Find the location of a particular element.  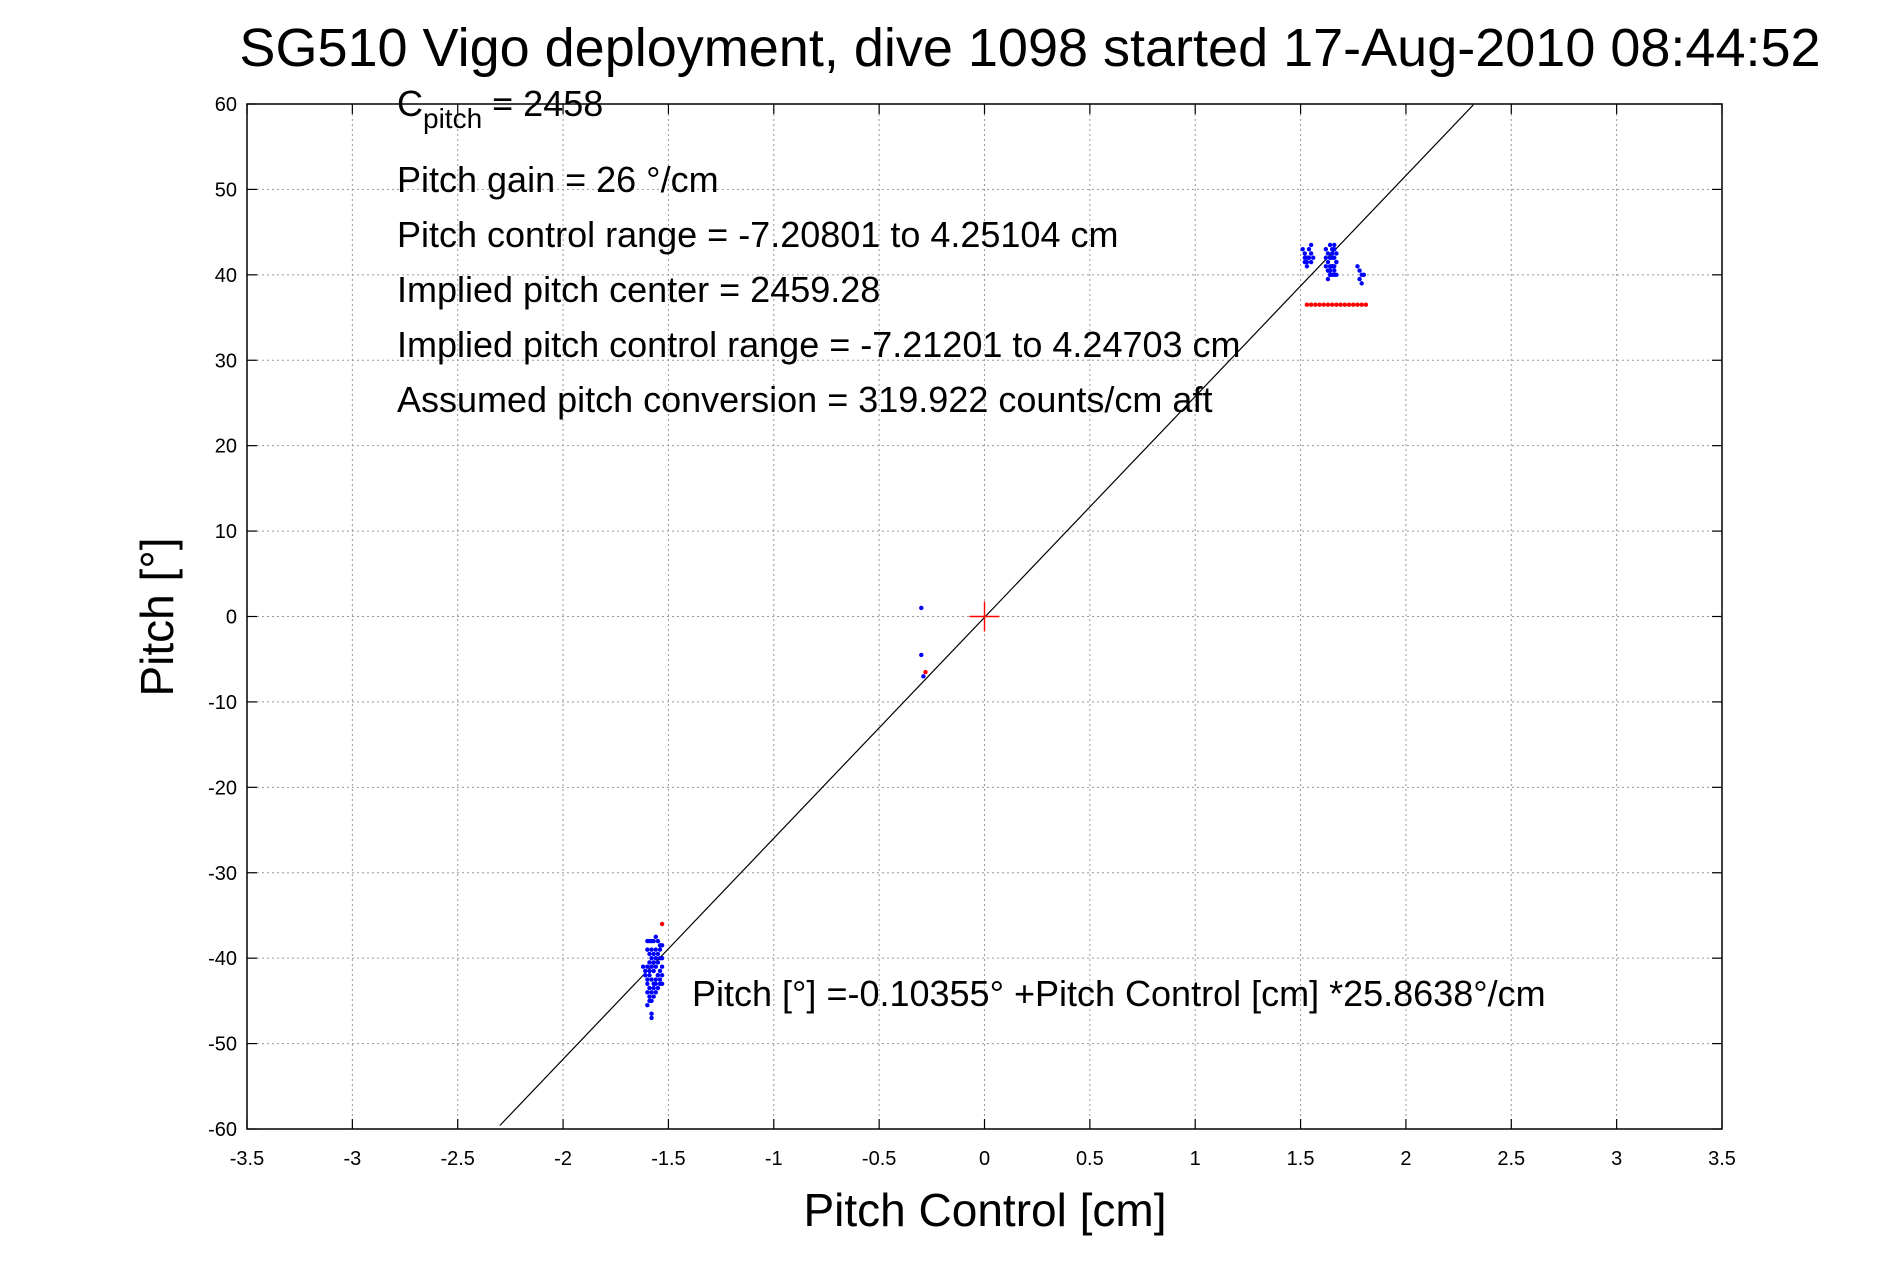

x-tick-label: 1.5 is located at coordinates (1301, 1159).